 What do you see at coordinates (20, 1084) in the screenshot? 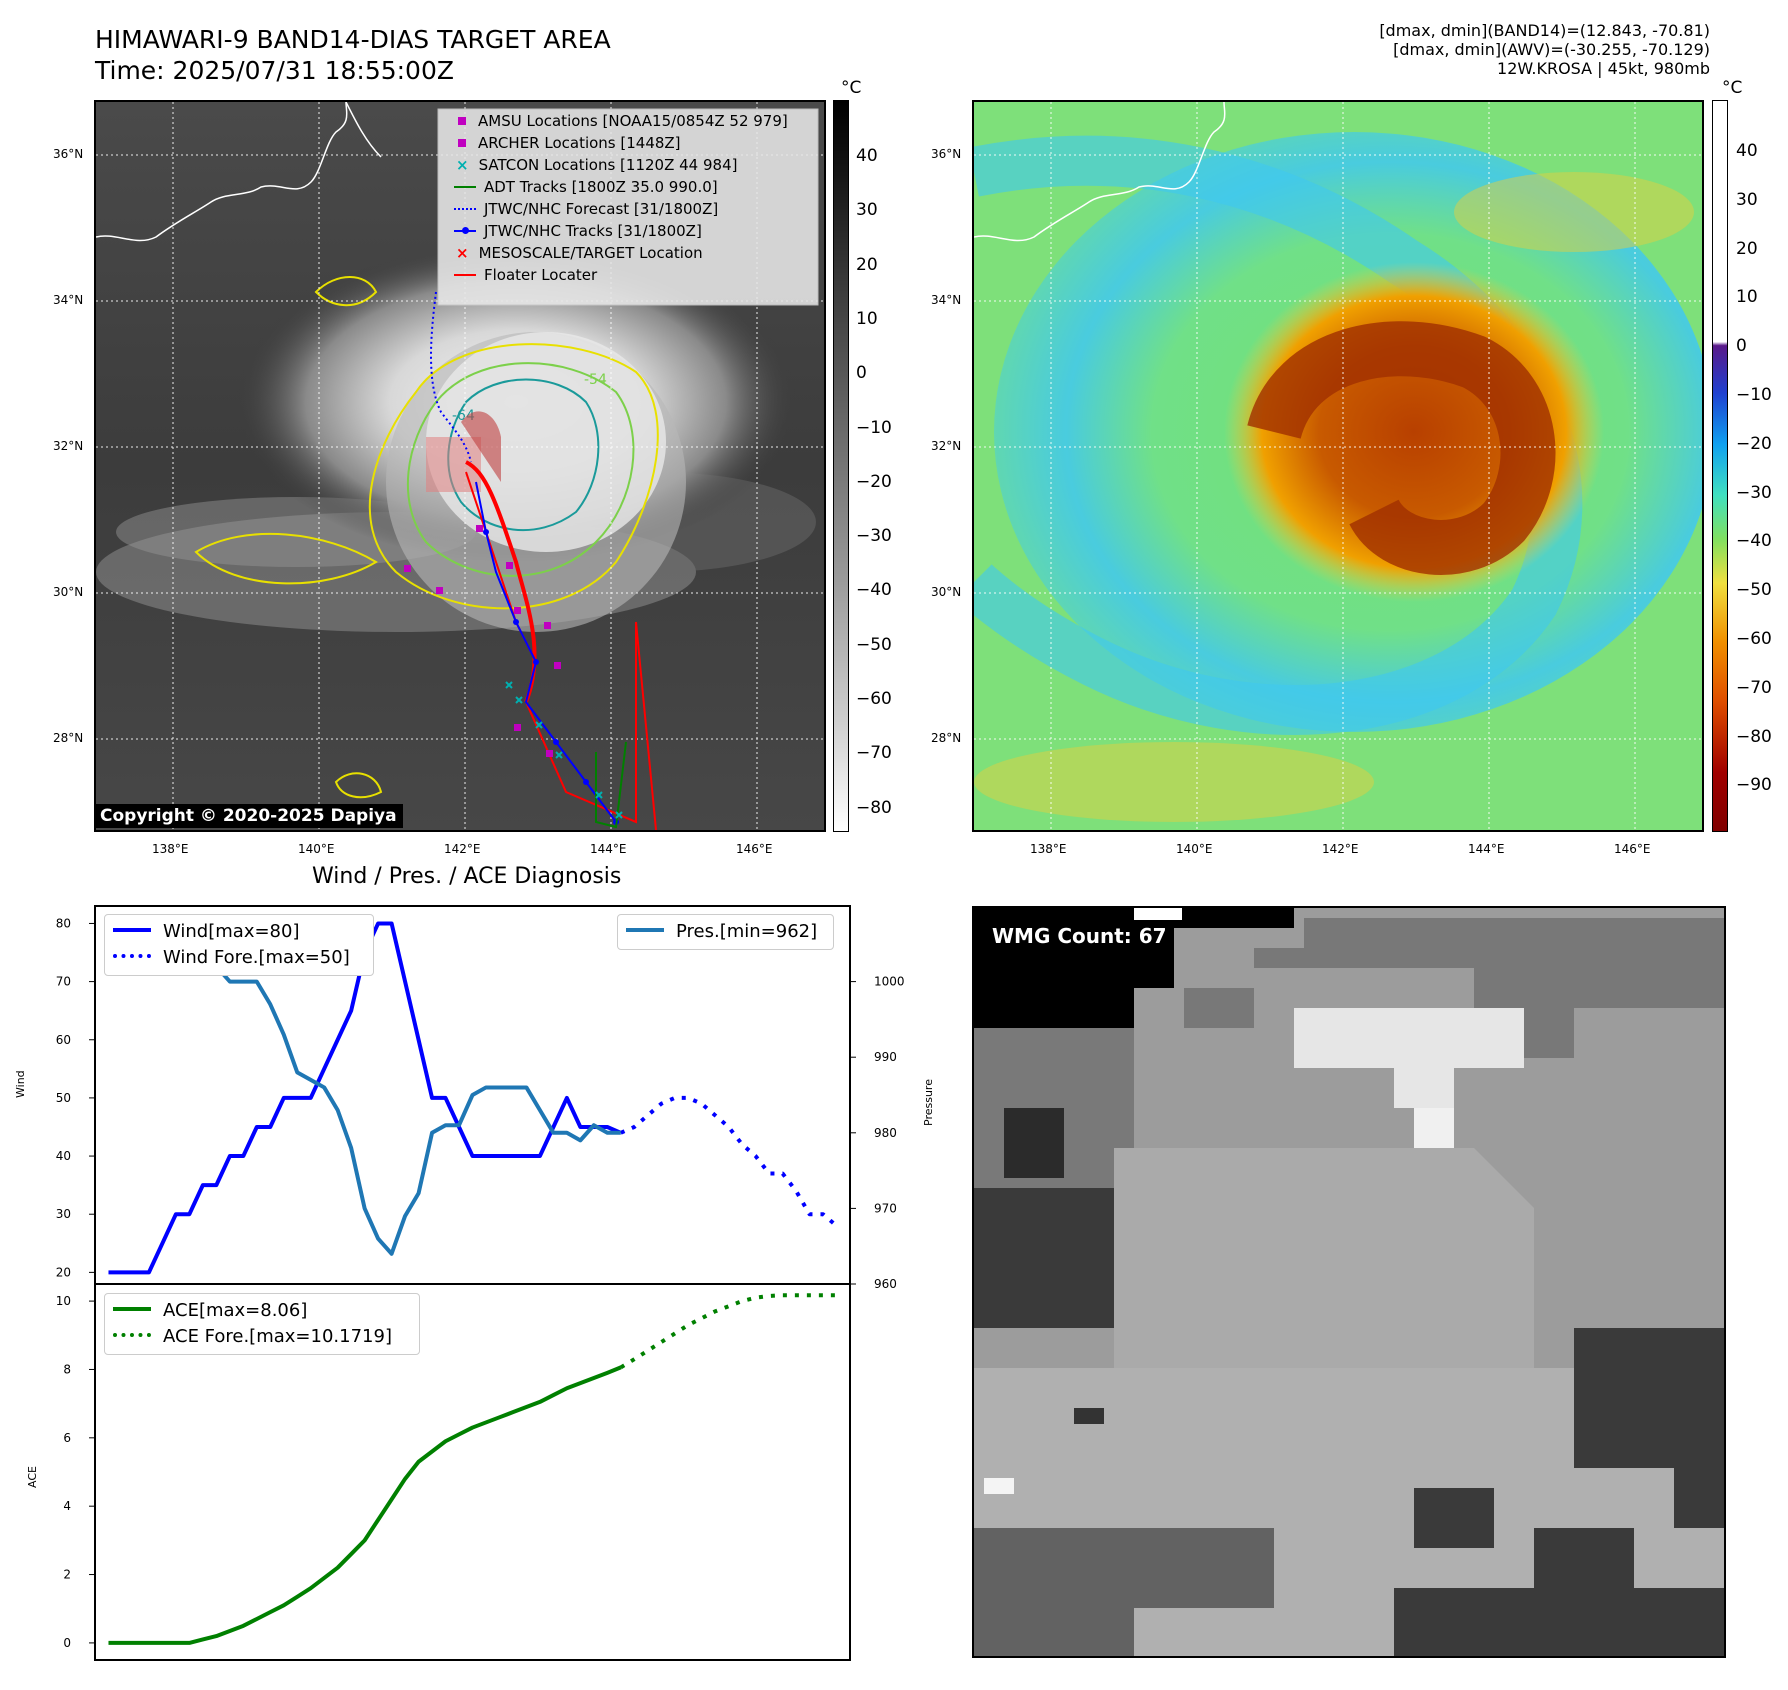
I see `wind-axis-label: Wind` at bounding box center [20, 1084].